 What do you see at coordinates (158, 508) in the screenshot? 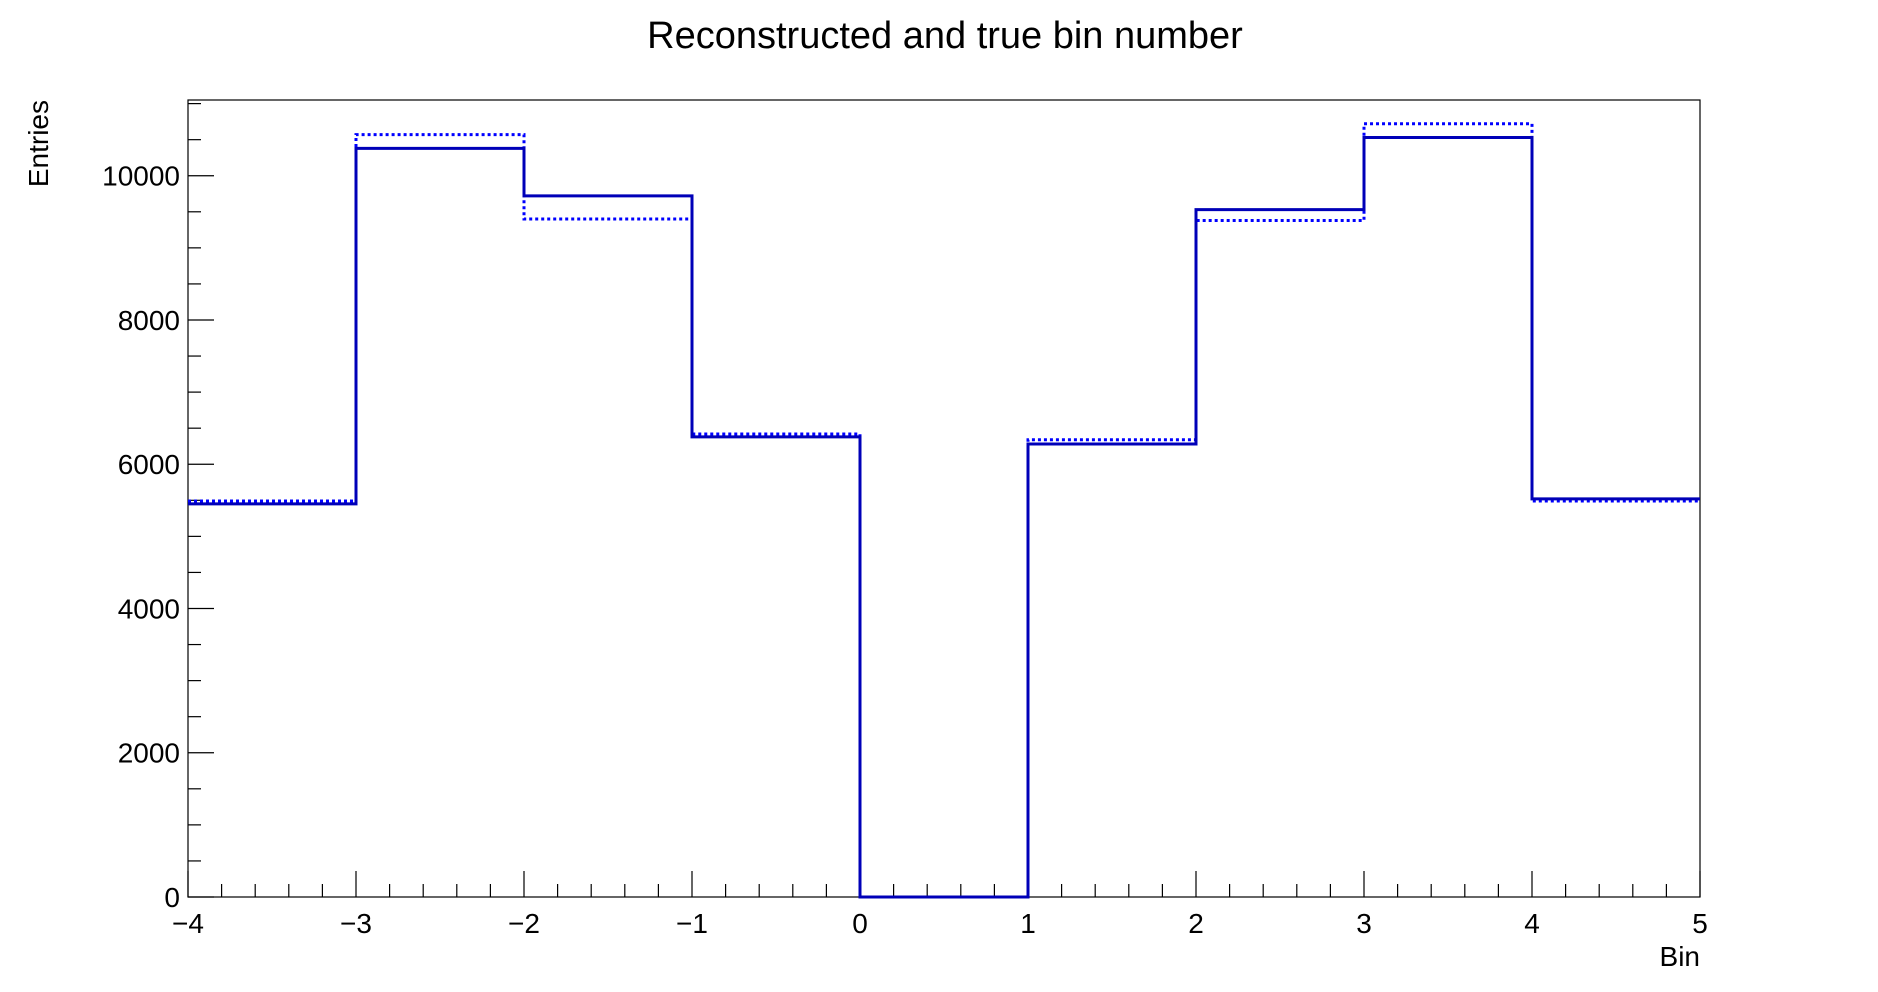
I see `y-axis: 0 2000 4000 6000 8000 10000` at bounding box center [158, 508].